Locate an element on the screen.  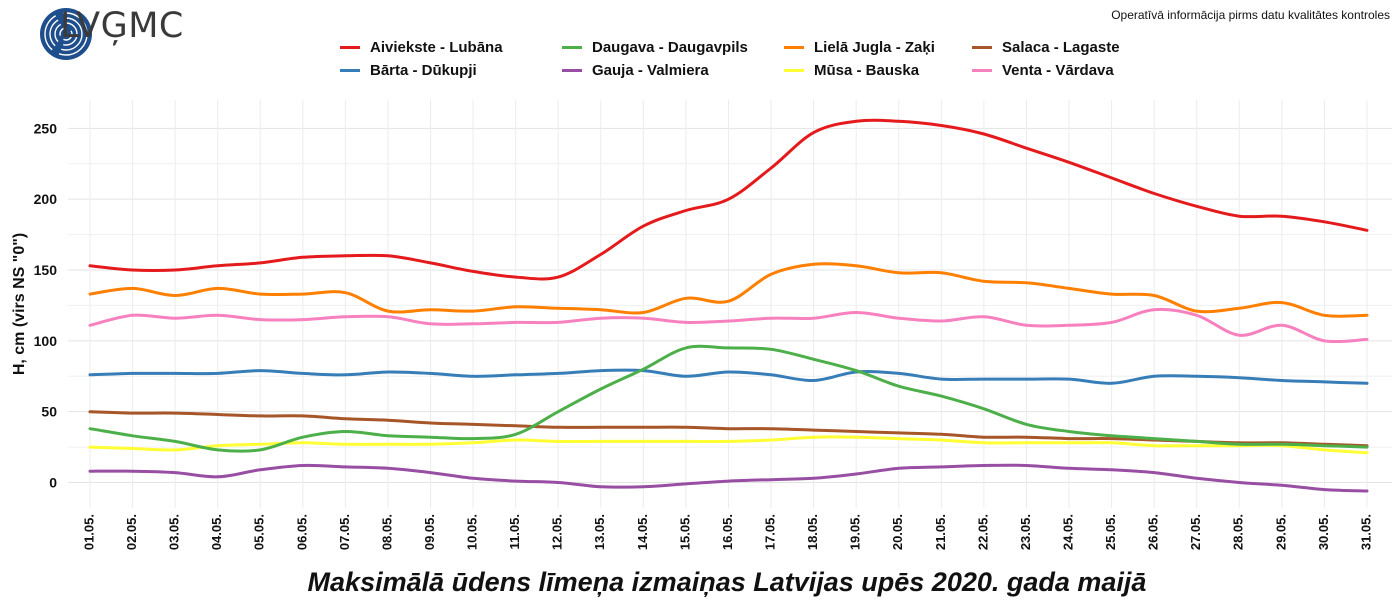
x-tick-label: 06.05. is located at coordinates (301, 532).